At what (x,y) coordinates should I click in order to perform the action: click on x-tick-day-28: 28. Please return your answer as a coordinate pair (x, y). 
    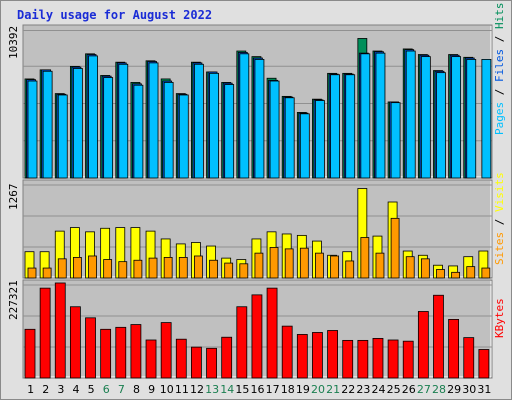
    Looking at the image, I should click on (439, 389).